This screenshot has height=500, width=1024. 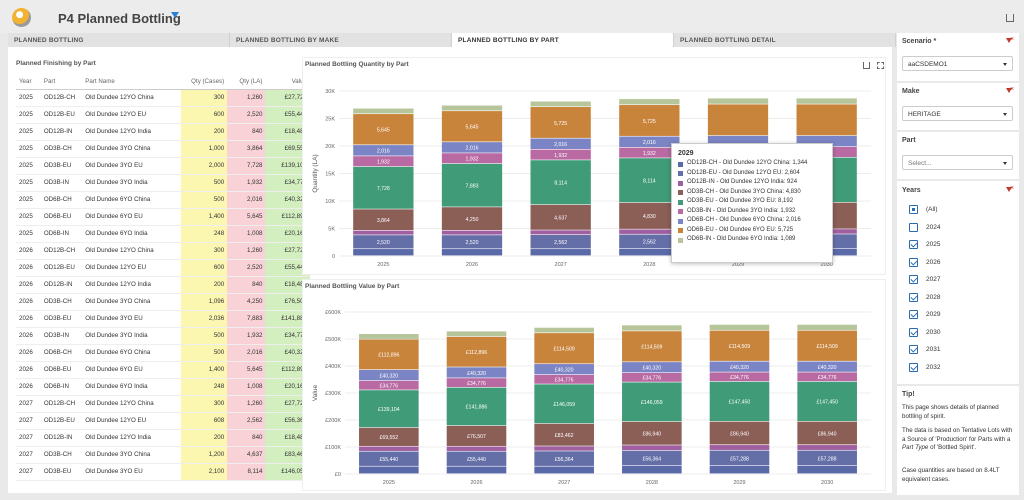 What do you see at coordinates (204, 115) in the screenshot?
I see `qty-cases-cell: 600` at bounding box center [204, 115].